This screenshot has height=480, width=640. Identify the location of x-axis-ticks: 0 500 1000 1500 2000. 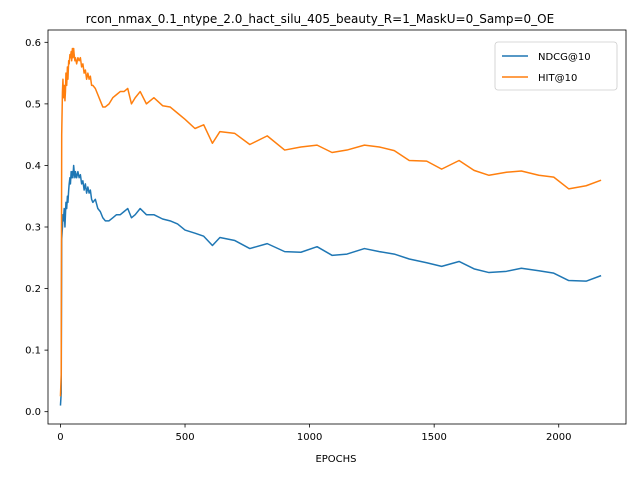
(314, 433).